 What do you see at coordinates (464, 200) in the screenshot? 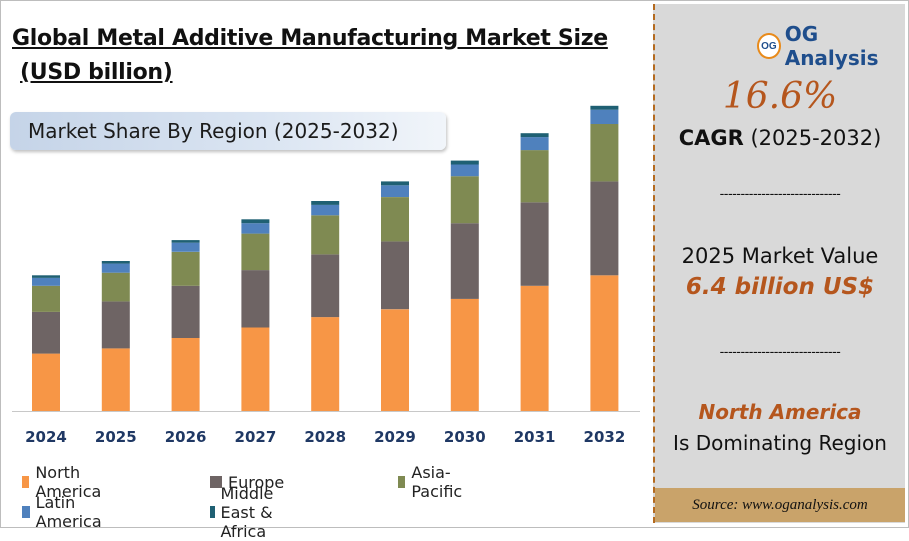
I see `bar-segment-2030-asia-pacific` at bounding box center [464, 200].